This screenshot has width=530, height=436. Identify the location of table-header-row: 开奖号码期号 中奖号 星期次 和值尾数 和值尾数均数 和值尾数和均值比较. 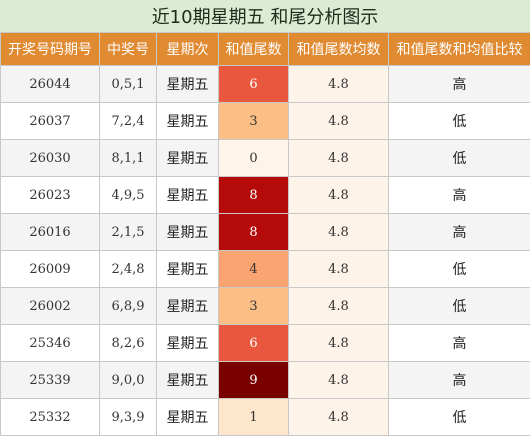
(265, 49).